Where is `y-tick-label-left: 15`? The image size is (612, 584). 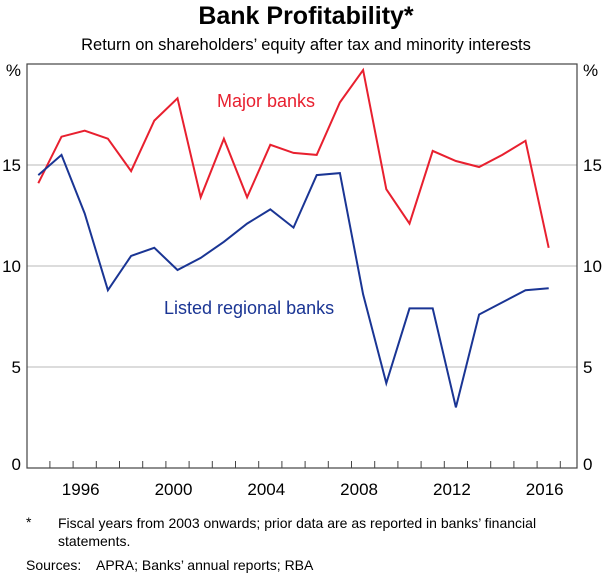
y-tick-label-left: 15 is located at coordinates (11, 165).